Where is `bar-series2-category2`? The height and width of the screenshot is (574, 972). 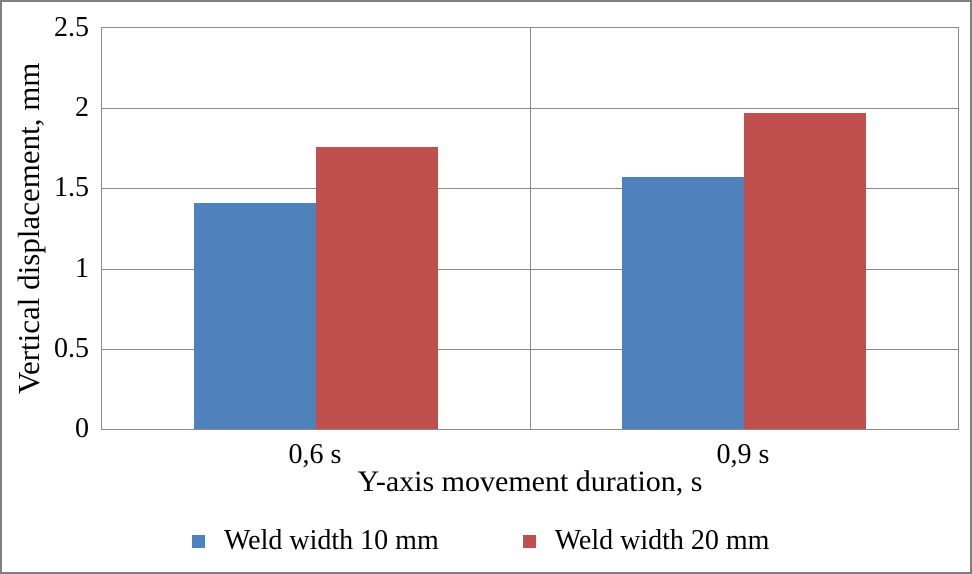 bar-series2-category2 is located at coordinates (805, 271).